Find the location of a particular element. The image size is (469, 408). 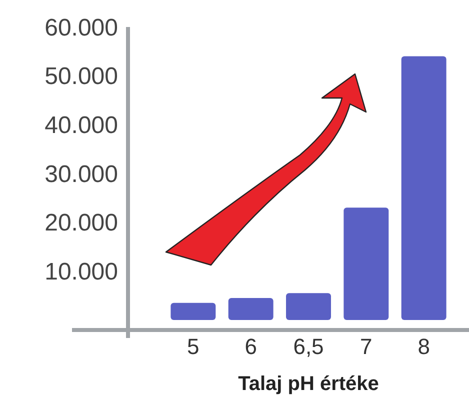

y-tick-label: 50.000 is located at coordinates (81, 76).